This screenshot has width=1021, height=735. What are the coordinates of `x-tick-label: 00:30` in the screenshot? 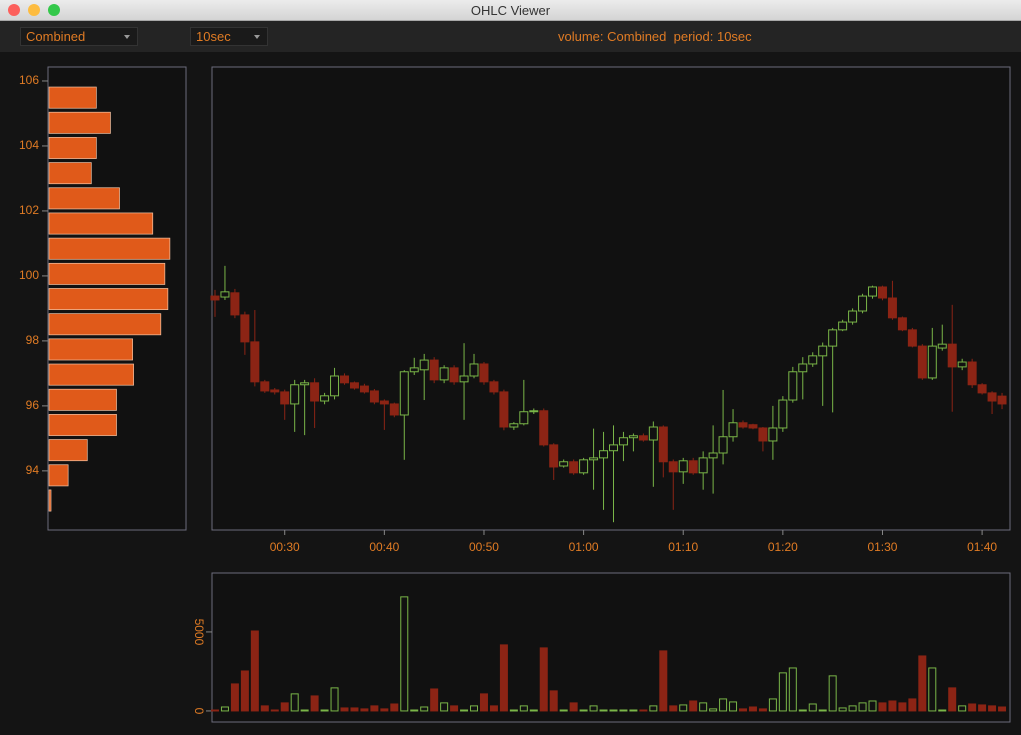 It's located at (285, 547).